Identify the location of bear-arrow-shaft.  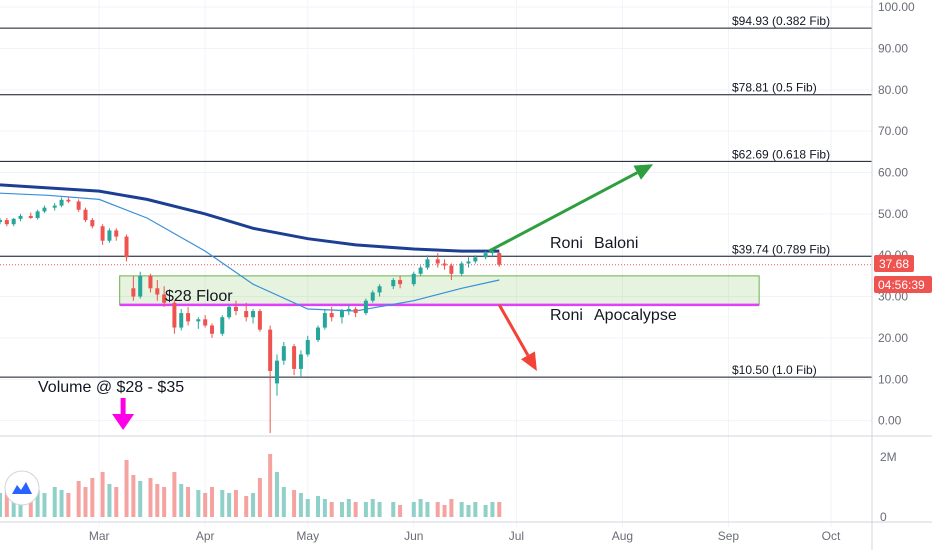
(513, 330).